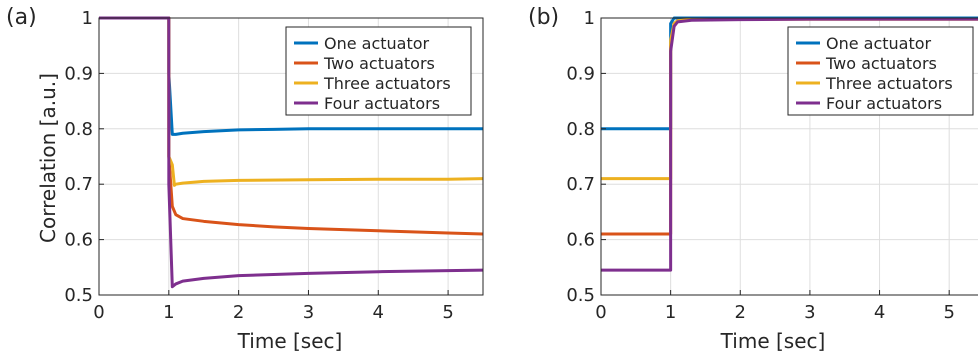 The height and width of the screenshot is (358, 978). I want to click on panel-a-xtick-label-5: 5, so click(447, 312).